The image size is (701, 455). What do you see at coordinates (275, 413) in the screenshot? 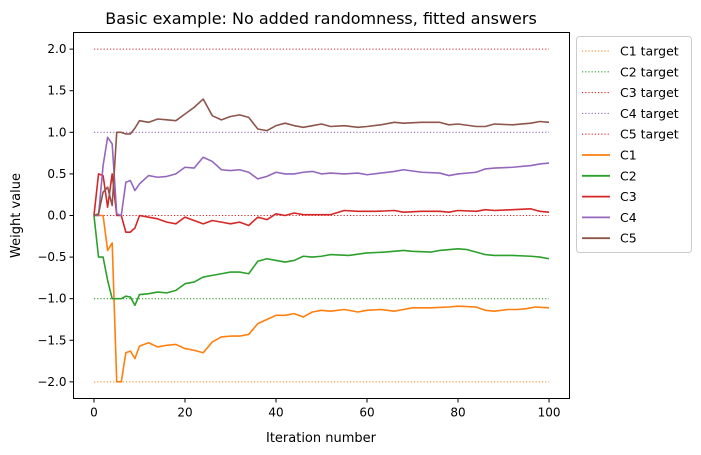
I see `x-tick-label: 40` at bounding box center [275, 413].